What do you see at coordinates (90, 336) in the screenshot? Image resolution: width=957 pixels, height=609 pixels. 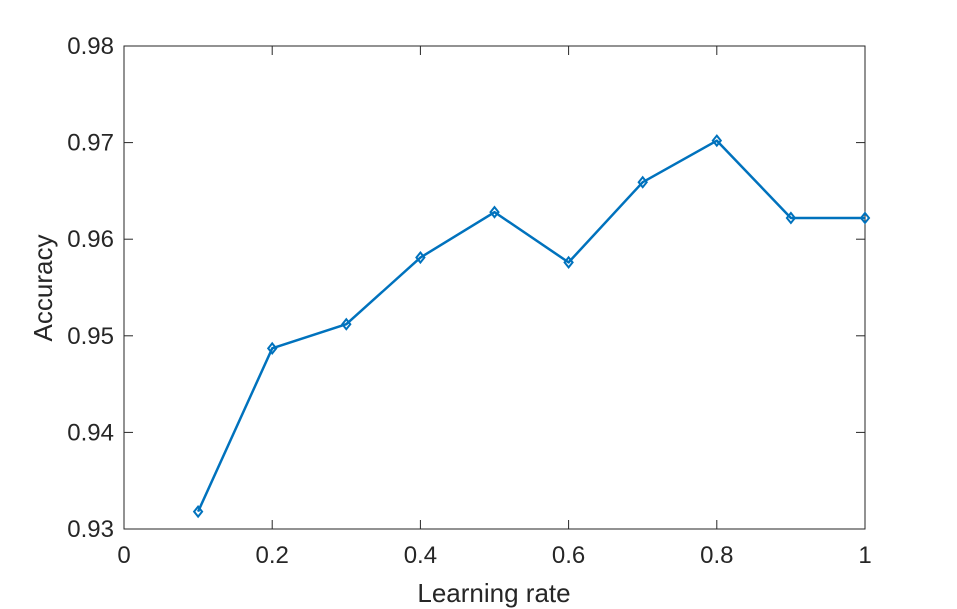 I see `y-tick-label: 0.95` at bounding box center [90, 336].